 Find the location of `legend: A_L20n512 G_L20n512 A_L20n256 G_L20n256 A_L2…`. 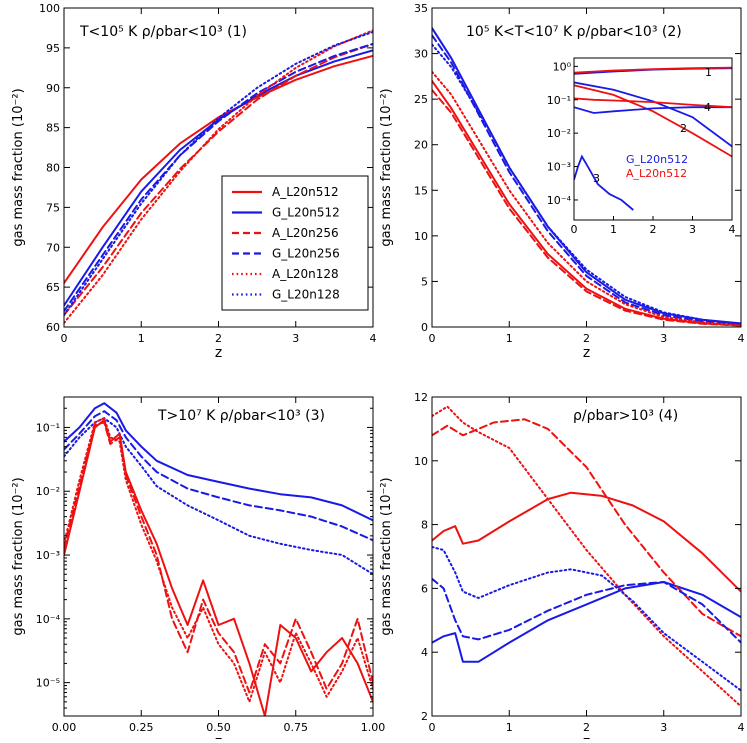

legend: A_L20n512 G_L20n512 A_L20n256 G_L20n256 A_L2… is located at coordinates (295, 243).